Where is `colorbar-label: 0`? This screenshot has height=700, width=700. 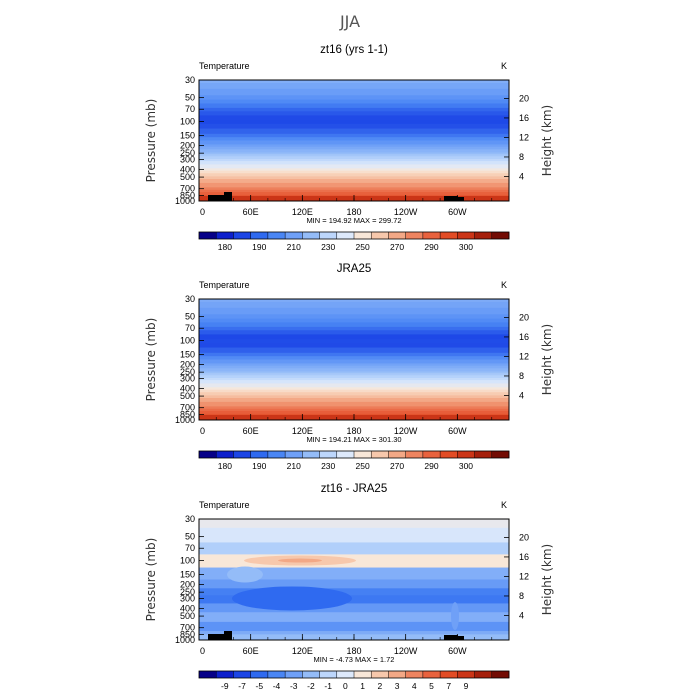 colorbar-label: 0 is located at coordinates (345, 686).